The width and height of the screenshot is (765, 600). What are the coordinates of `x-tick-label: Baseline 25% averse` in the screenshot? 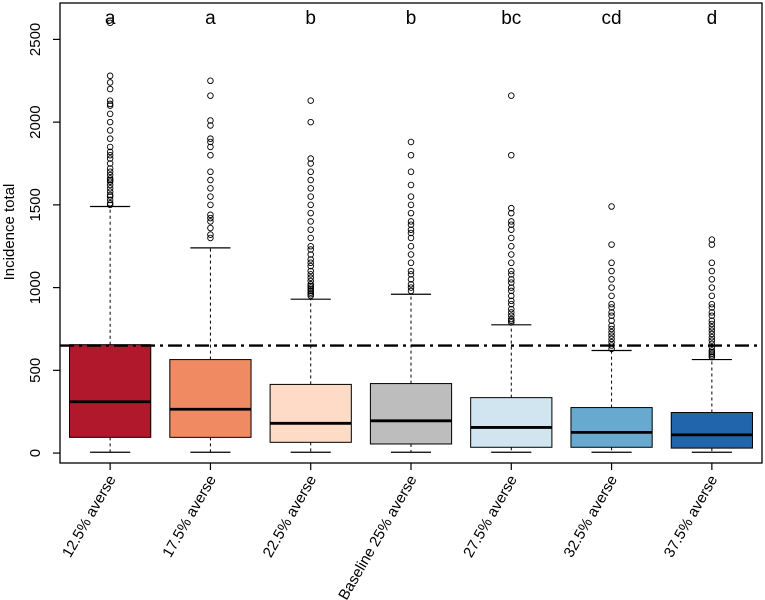 It's located at (377, 536).